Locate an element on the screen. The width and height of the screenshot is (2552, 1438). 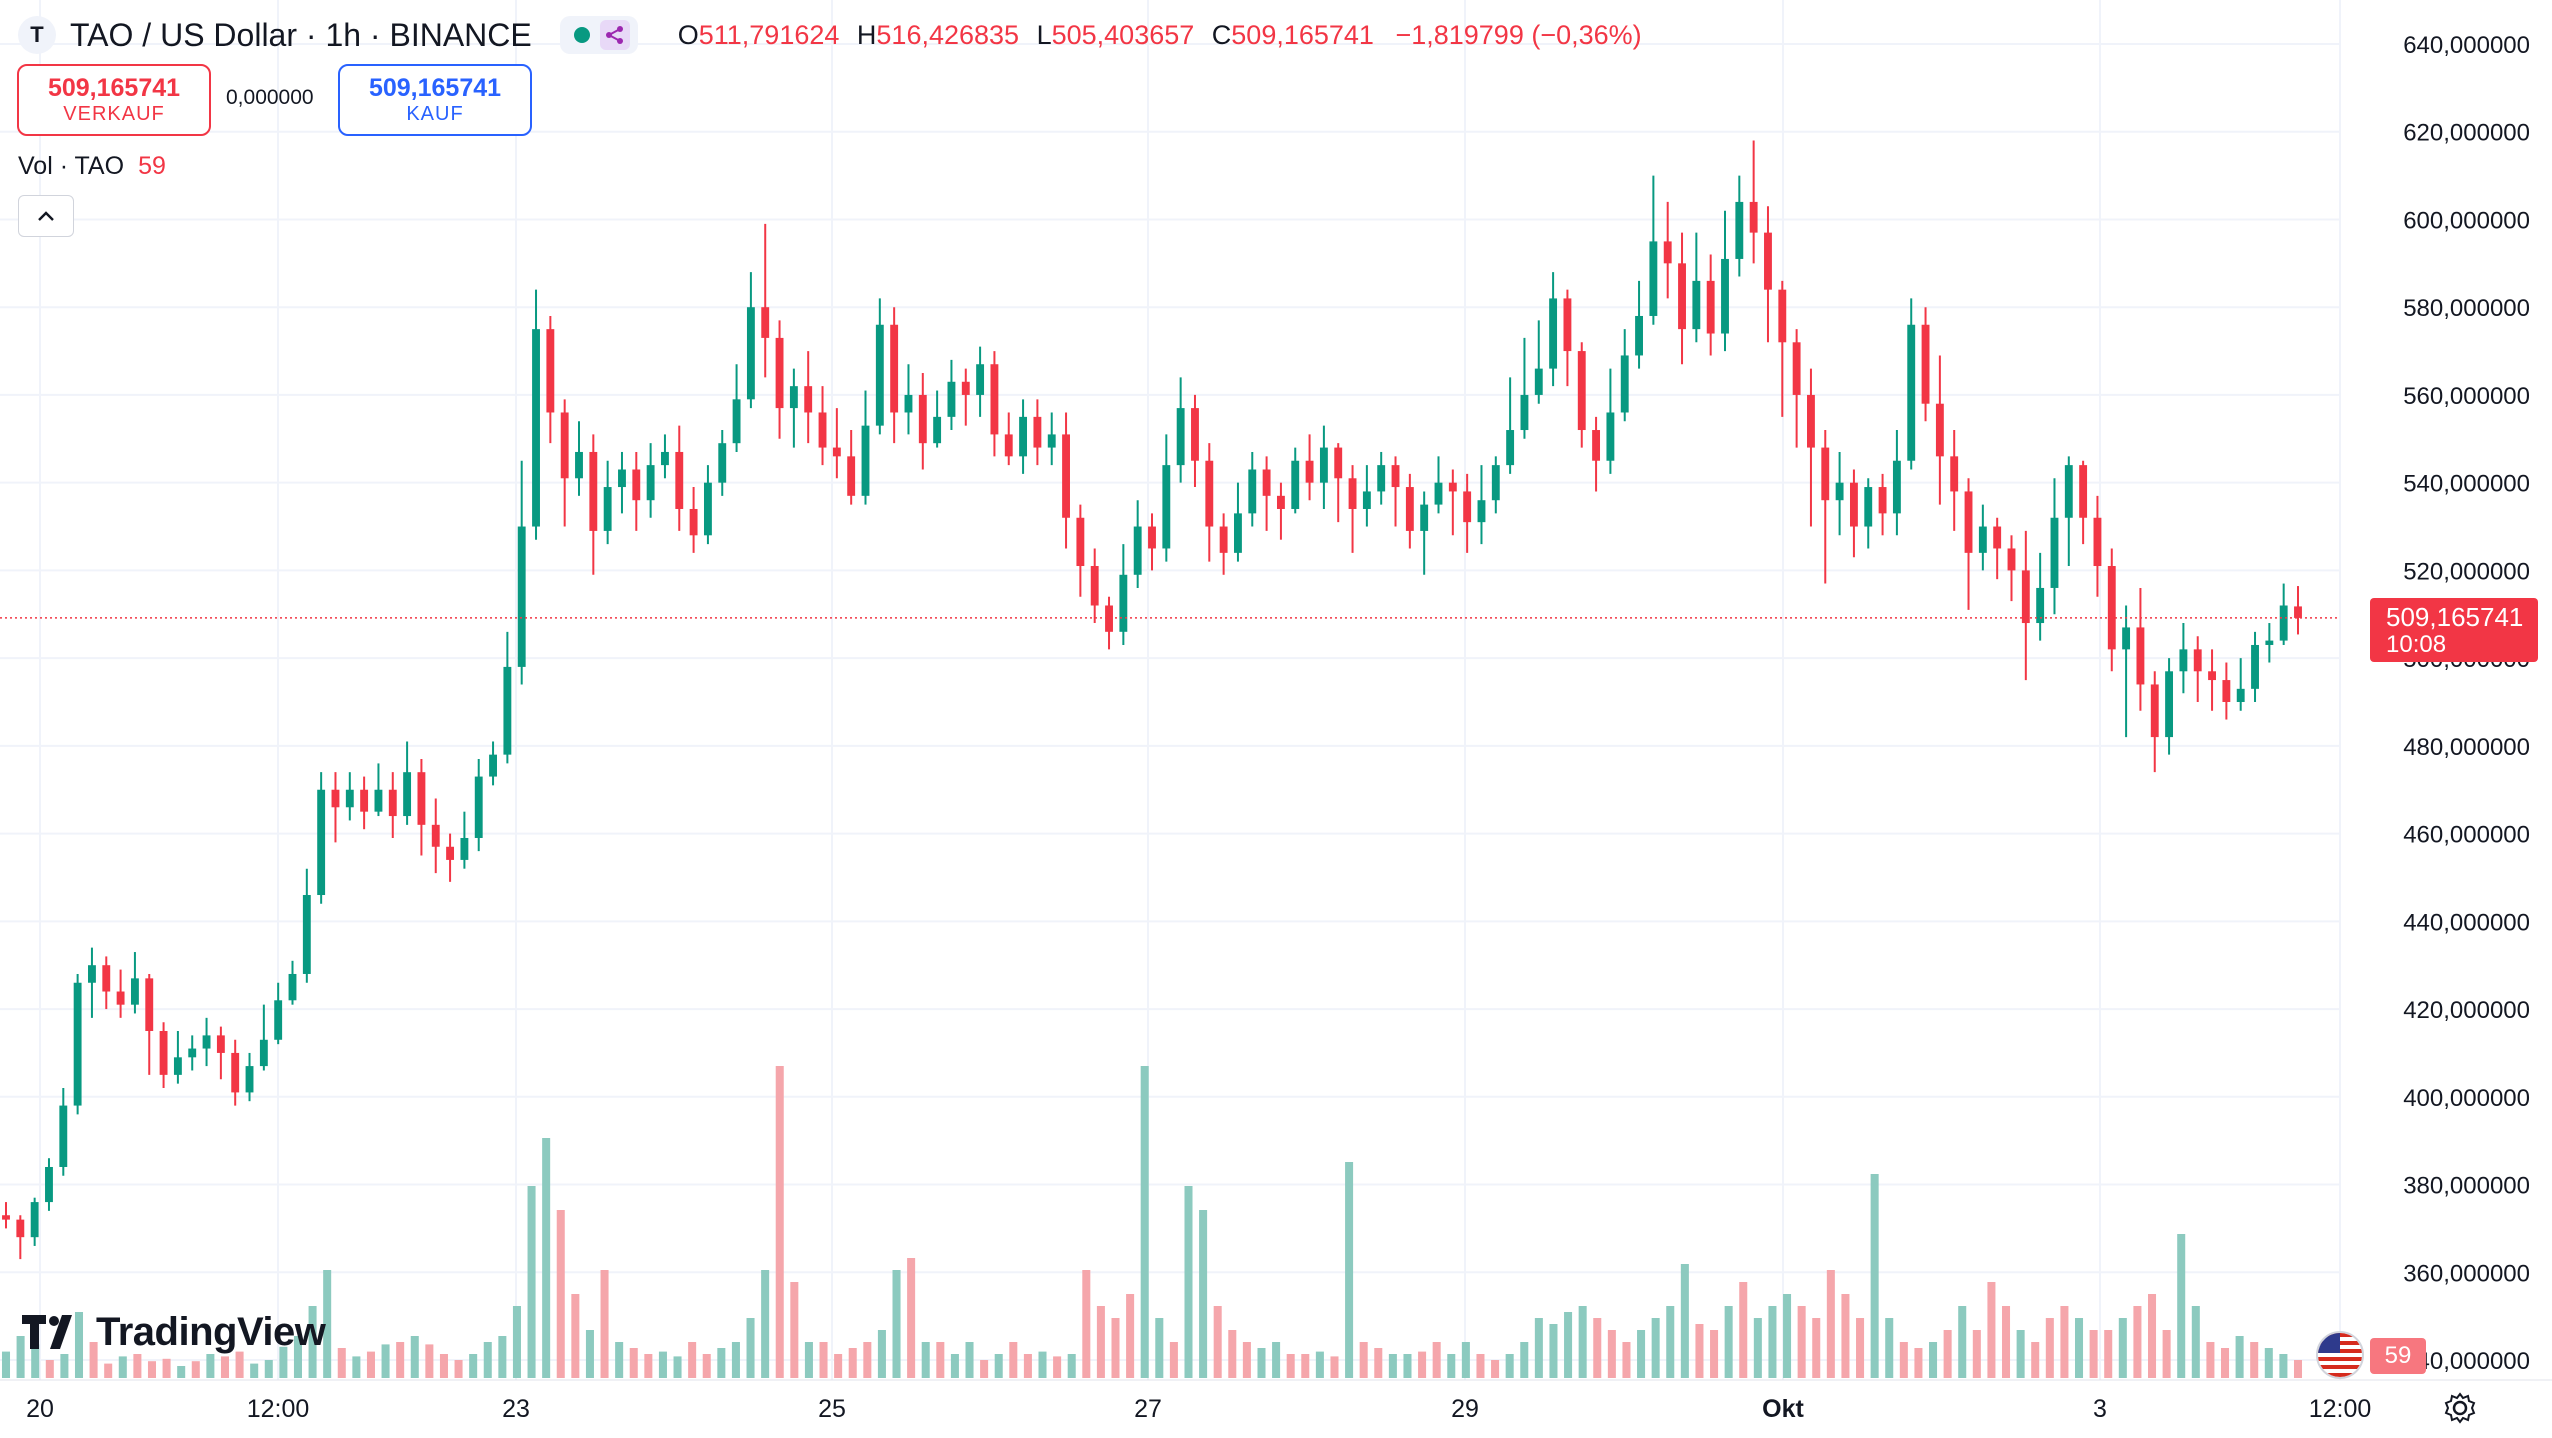
price-tick-label: 360,000000 is located at coordinates (2466, 1273).